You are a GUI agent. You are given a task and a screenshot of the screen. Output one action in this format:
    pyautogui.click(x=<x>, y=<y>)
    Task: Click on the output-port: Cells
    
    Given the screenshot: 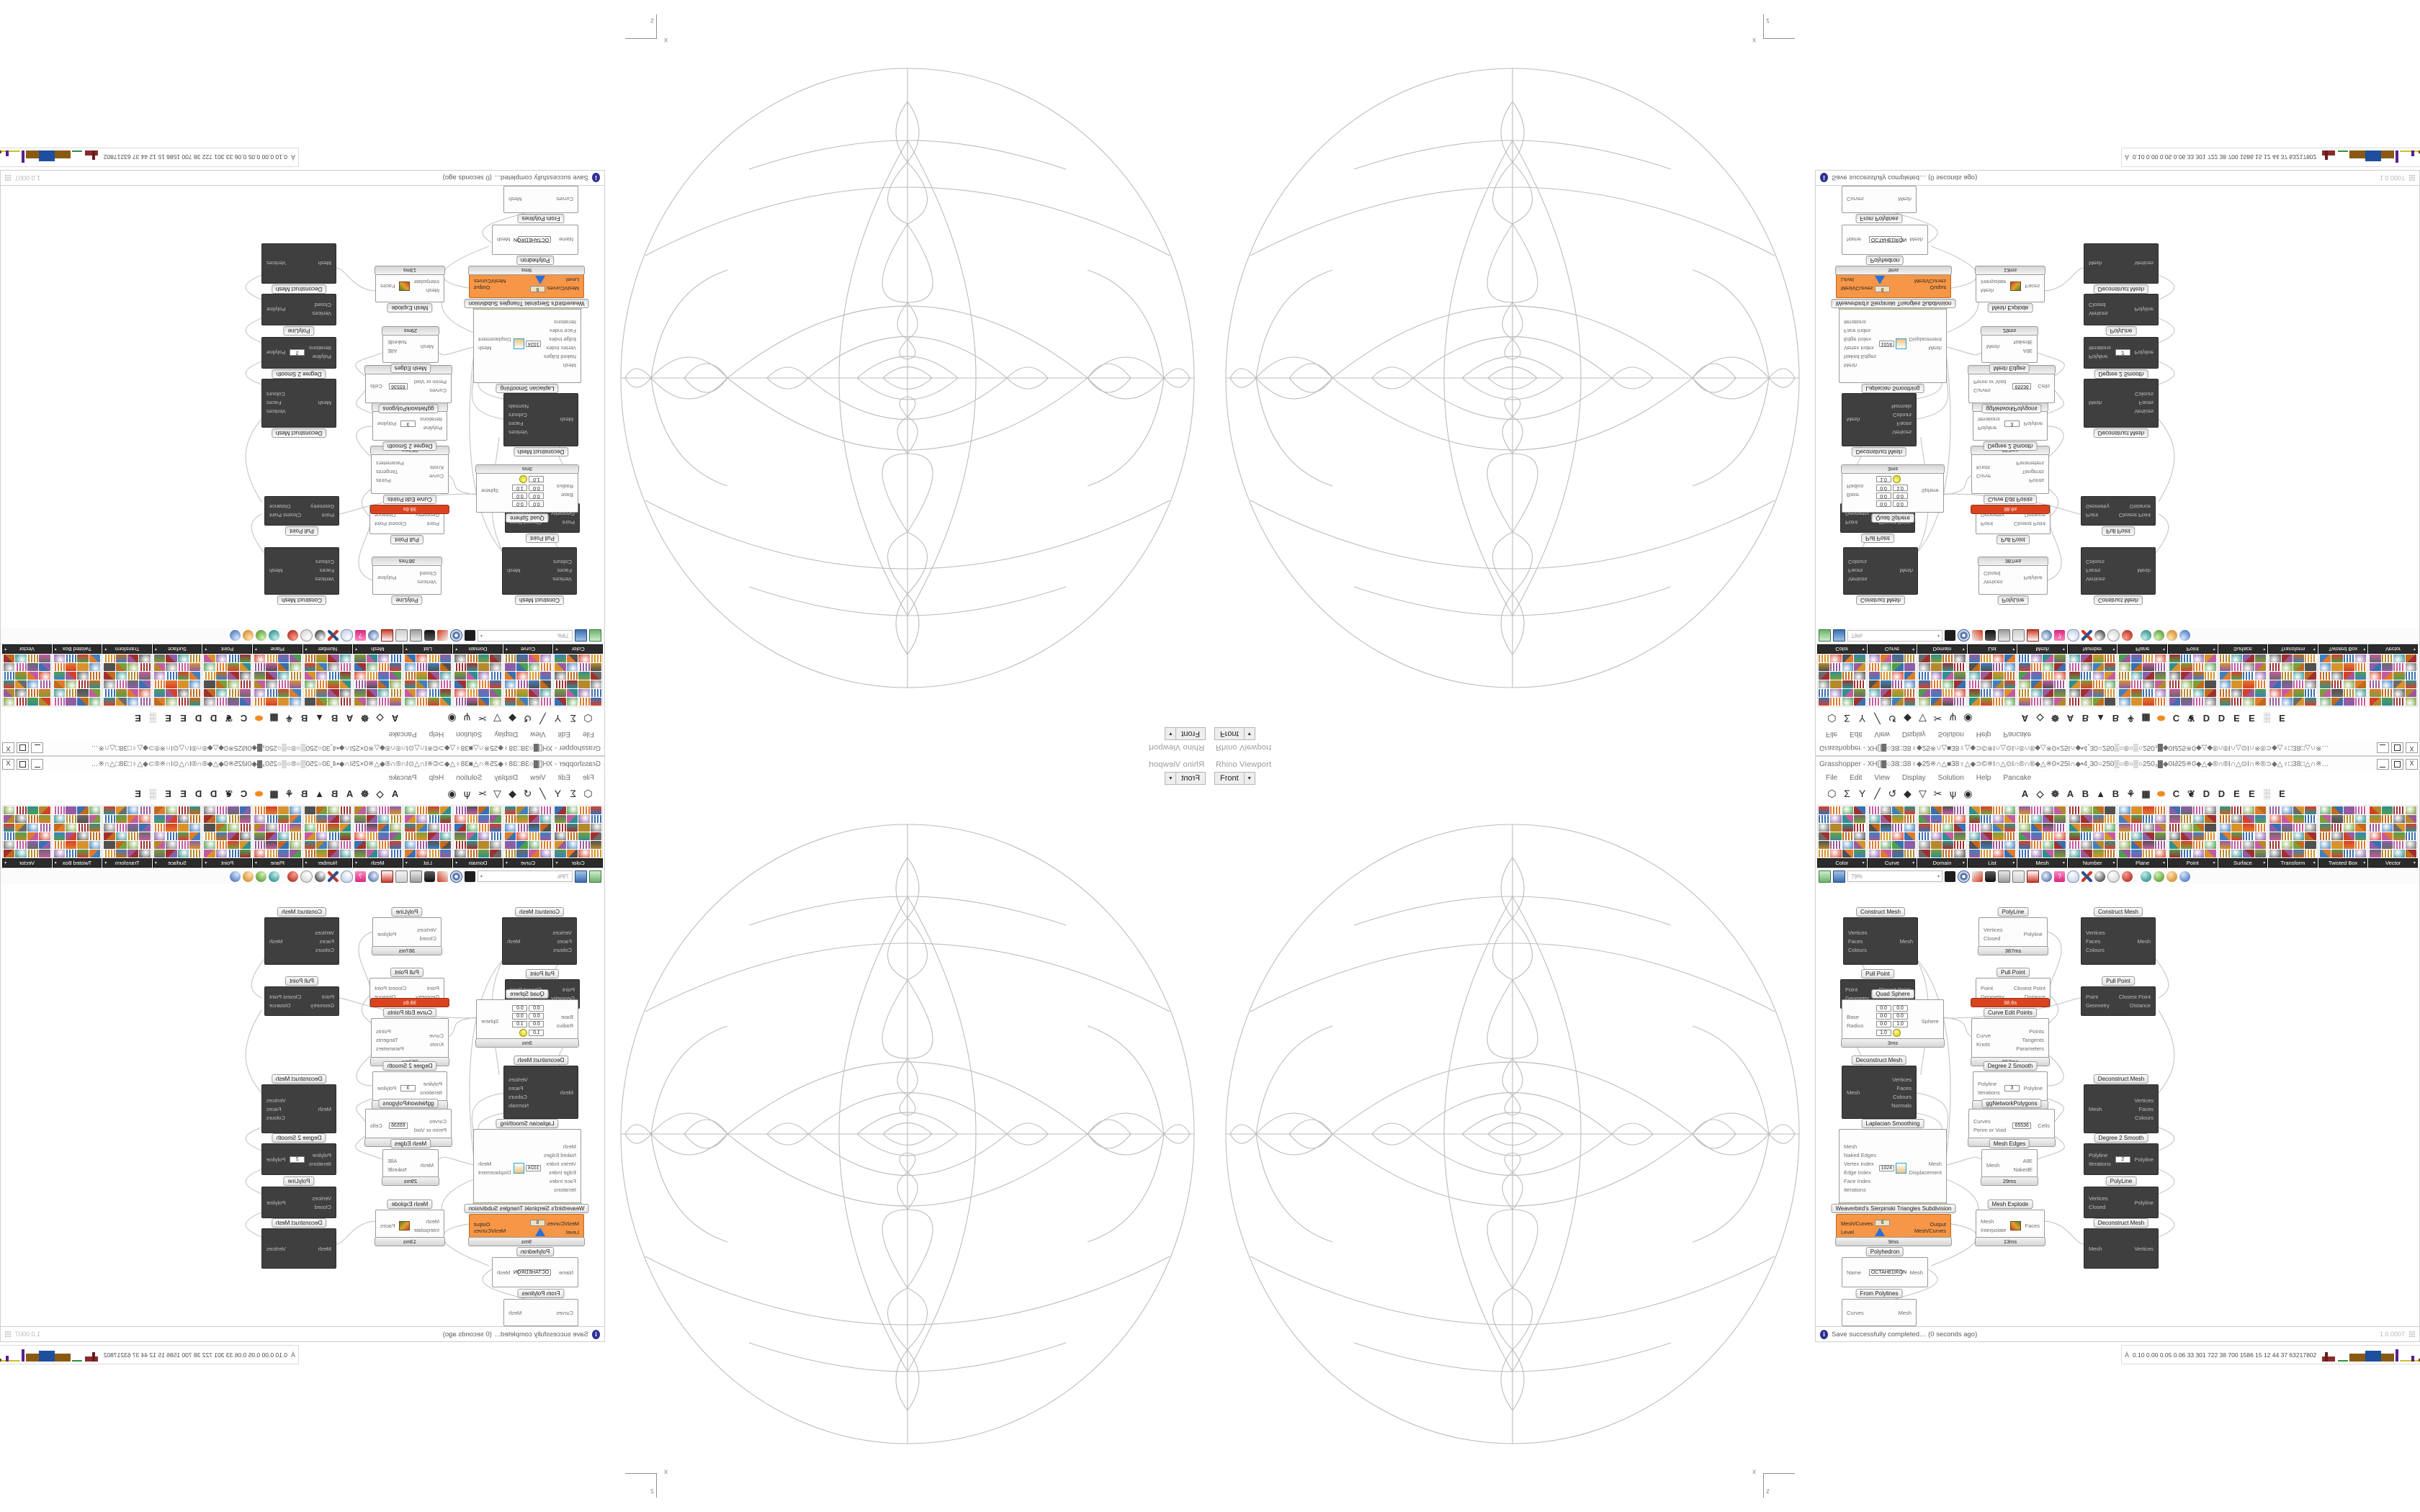 What is the action you would take?
    pyautogui.click(x=2044, y=386)
    